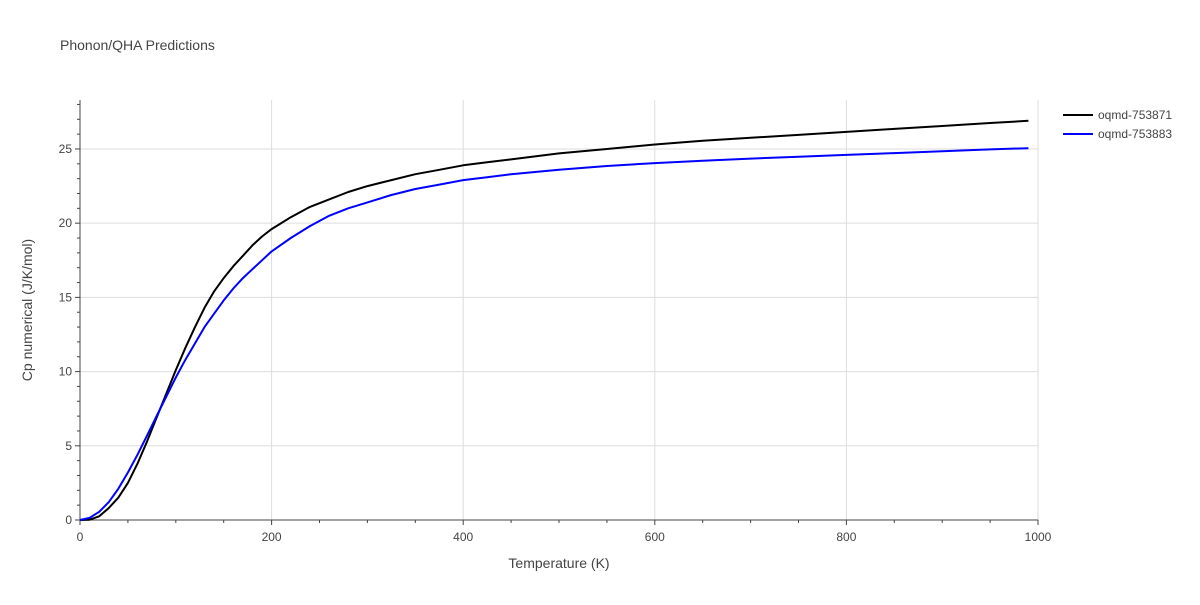 This screenshot has height=605, width=1200. Describe the element at coordinates (80, 537) in the screenshot. I see `x-tick-label: 0` at that location.